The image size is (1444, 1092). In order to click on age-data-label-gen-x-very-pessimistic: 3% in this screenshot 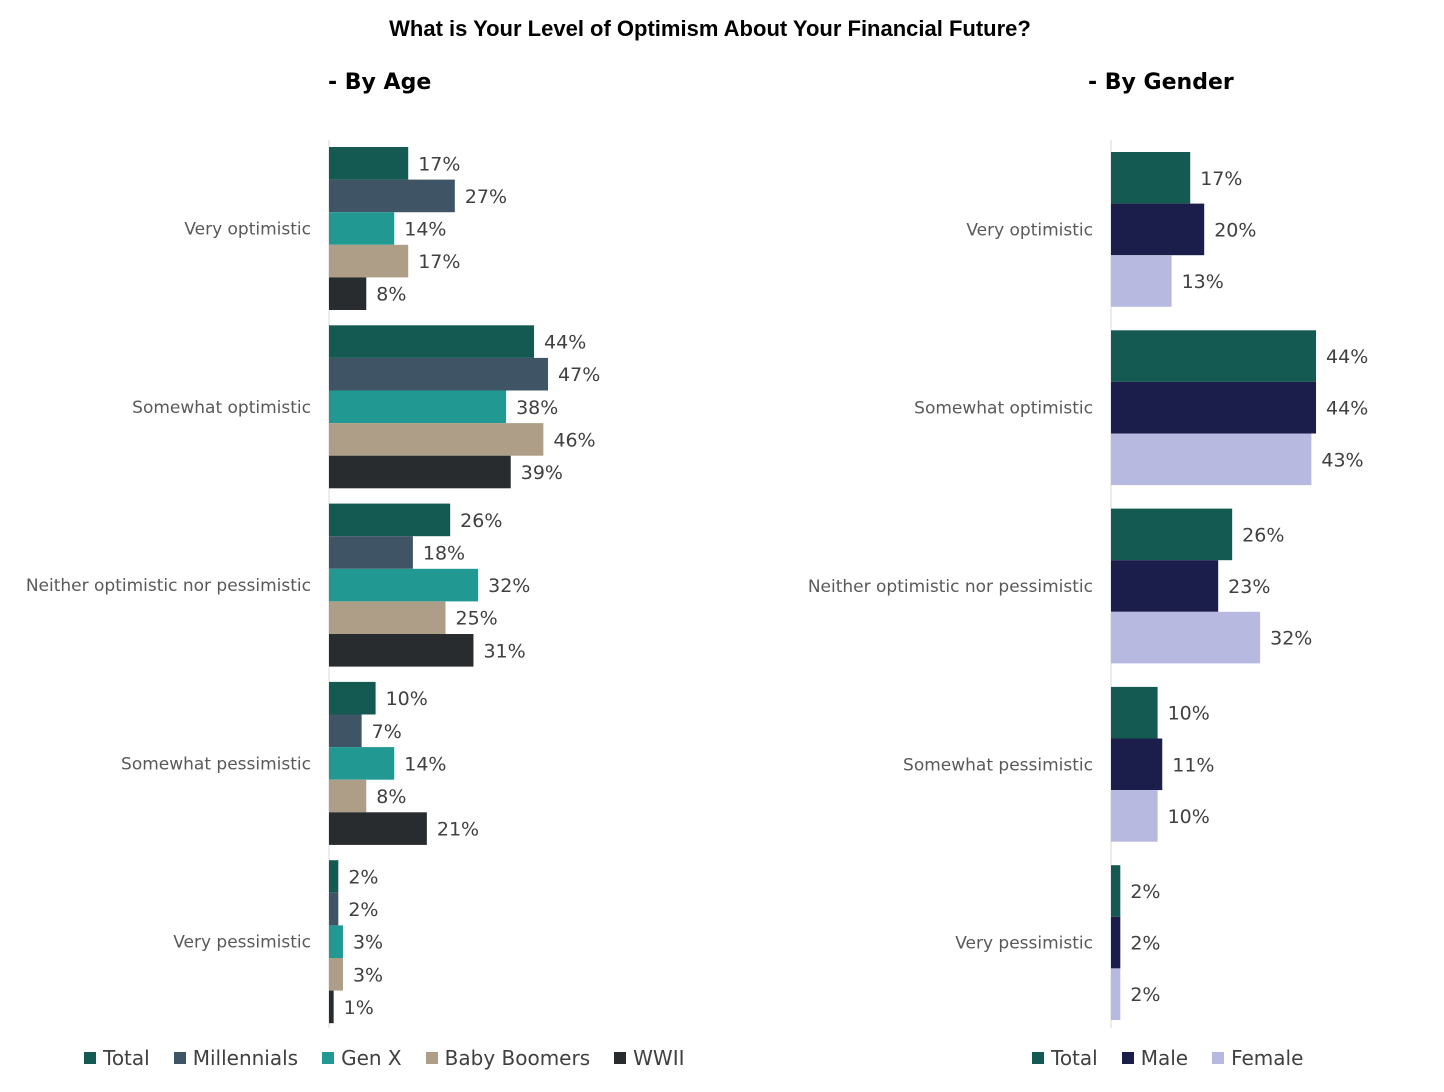, I will do `click(368, 943)`.